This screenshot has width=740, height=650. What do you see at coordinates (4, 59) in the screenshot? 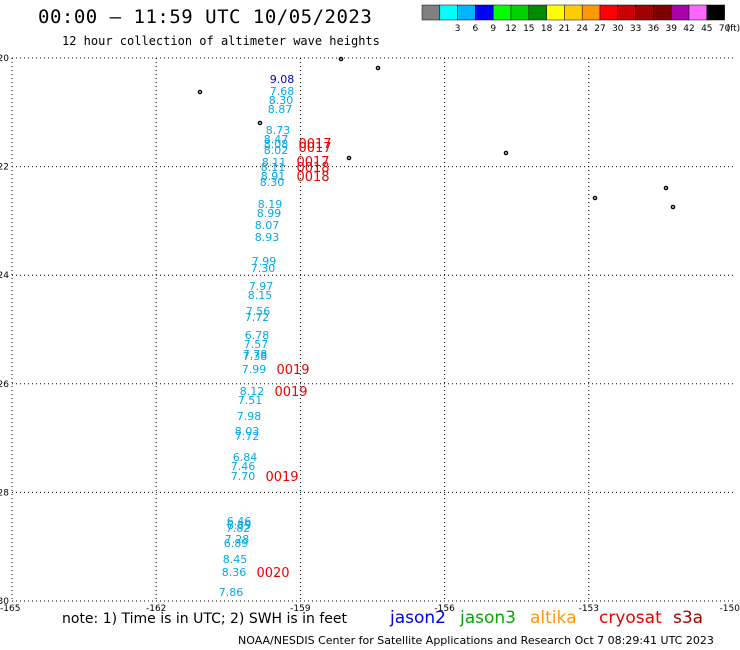
I see `lat-tick-label: -20` at bounding box center [4, 59].